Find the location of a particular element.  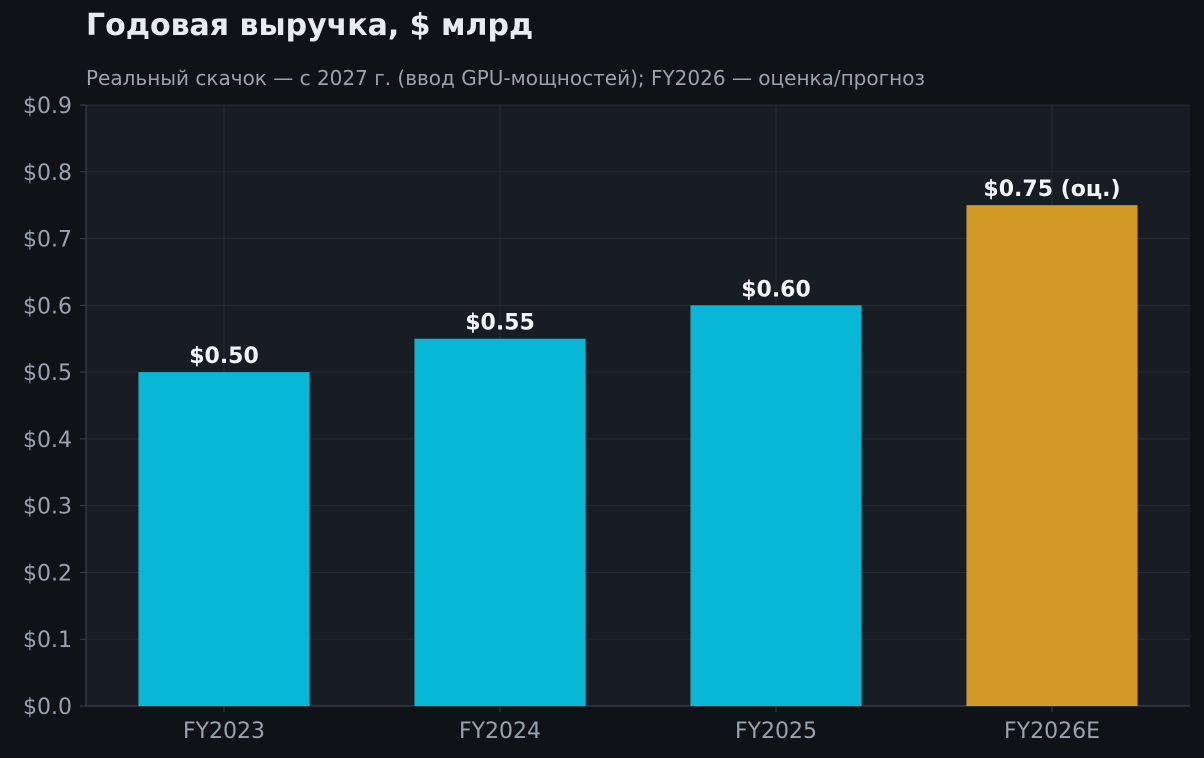

bar-fy2026e is located at coordinates (1052, 455).